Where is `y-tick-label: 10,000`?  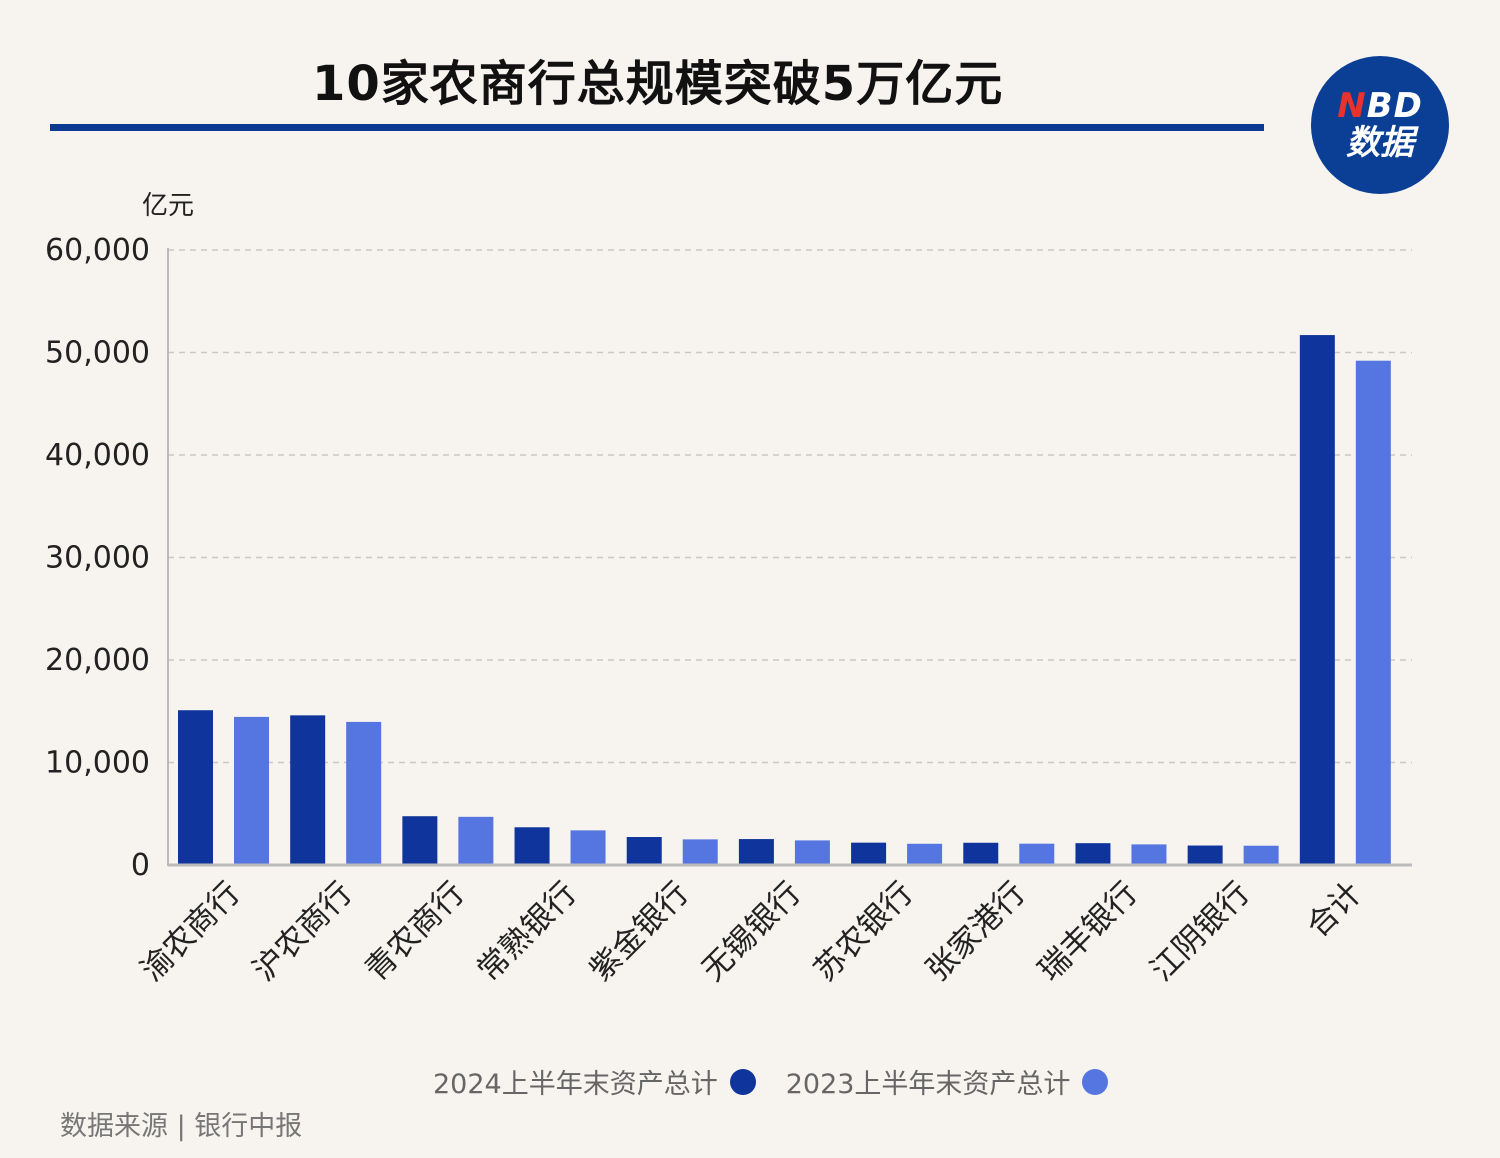
y-tick-label: 10,000 is located at coordinates (97, 763).